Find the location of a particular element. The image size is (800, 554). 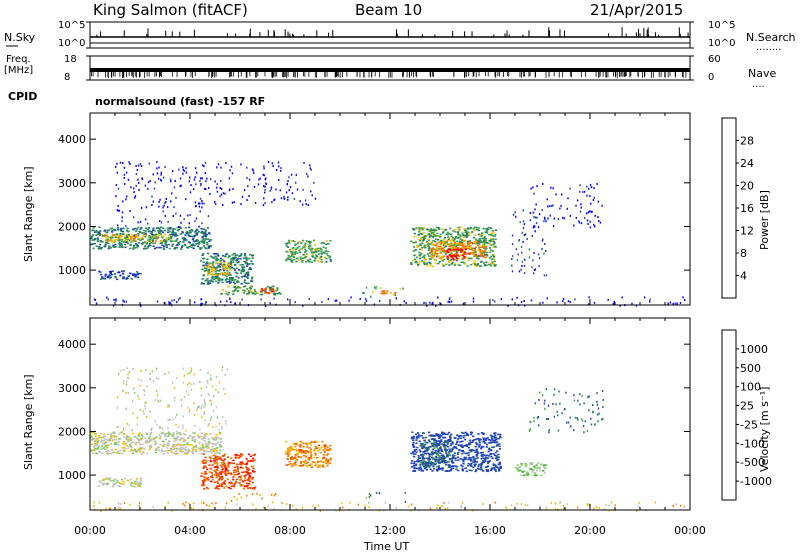

freq-tick-top: 18 is located at coordinates (70, 59).